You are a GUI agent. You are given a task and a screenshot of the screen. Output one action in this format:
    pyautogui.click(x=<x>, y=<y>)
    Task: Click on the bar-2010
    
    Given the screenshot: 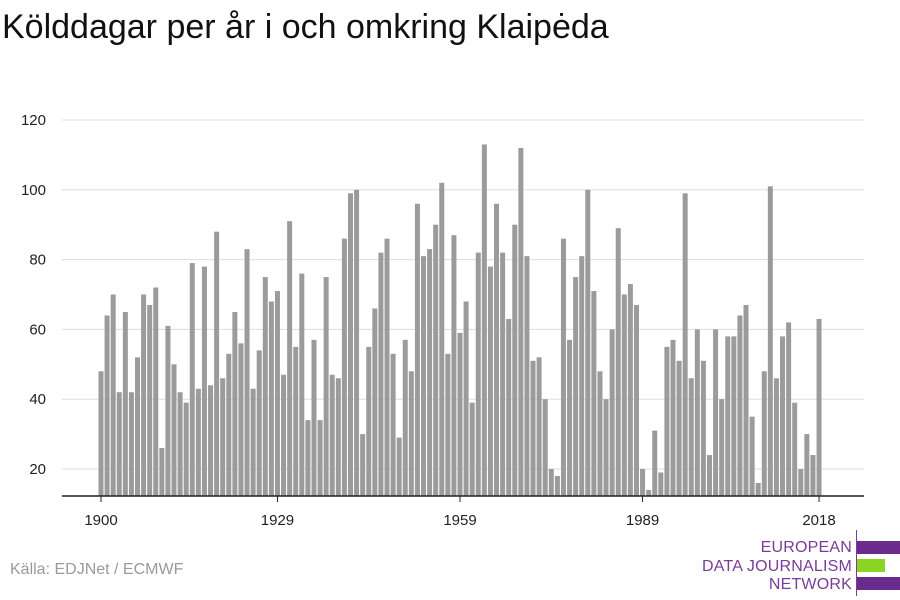 What is the action you would take?
    pyautogui.click(x=770, y=341)
    